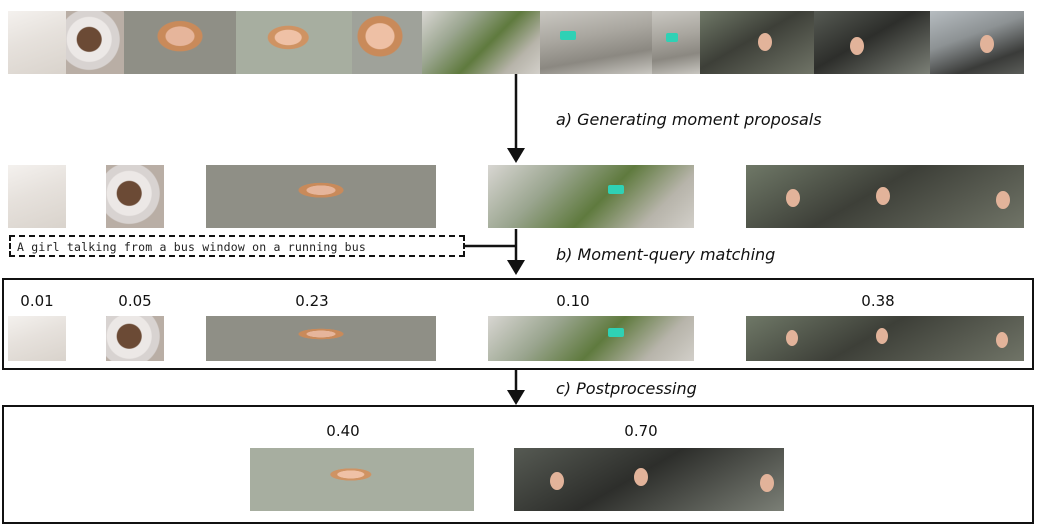 This screenshot has height=532, width=1039. Describe the element at coordinates (626, 388) in the screenshot. I see `step-c-label: c) Postprocessing` at that location.